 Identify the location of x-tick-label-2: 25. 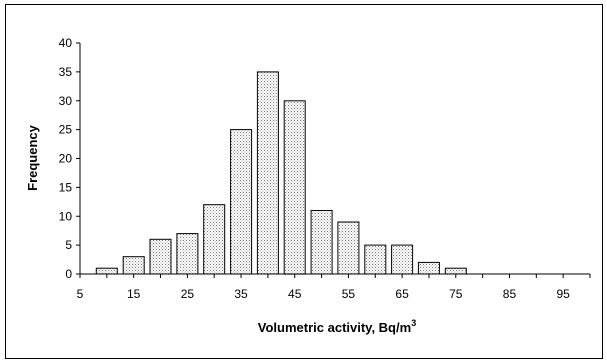
(188, 294).